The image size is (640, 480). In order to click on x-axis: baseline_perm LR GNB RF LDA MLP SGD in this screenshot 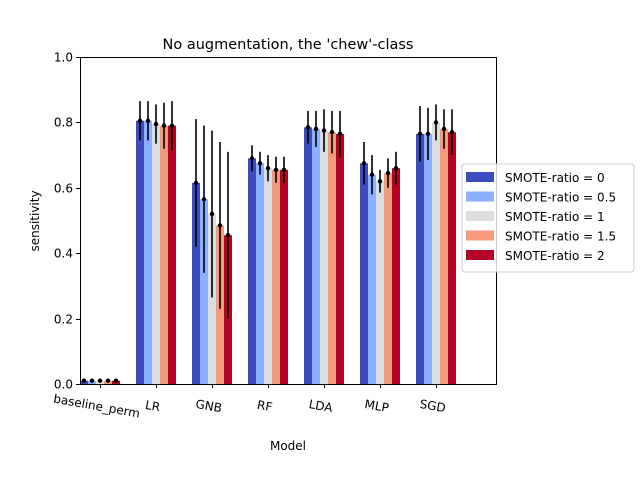, I will do `click(249, 402)`.